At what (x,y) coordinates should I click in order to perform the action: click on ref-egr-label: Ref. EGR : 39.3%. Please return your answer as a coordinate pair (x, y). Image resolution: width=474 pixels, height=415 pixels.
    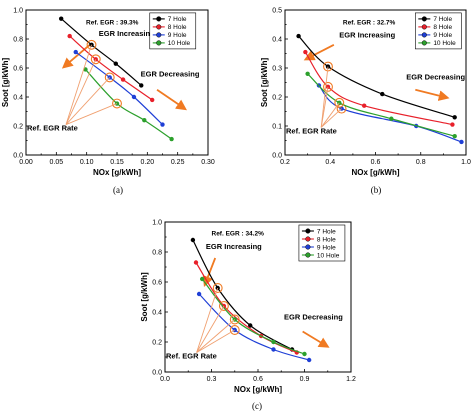
    Looking at the image, I should click on (112, 23).